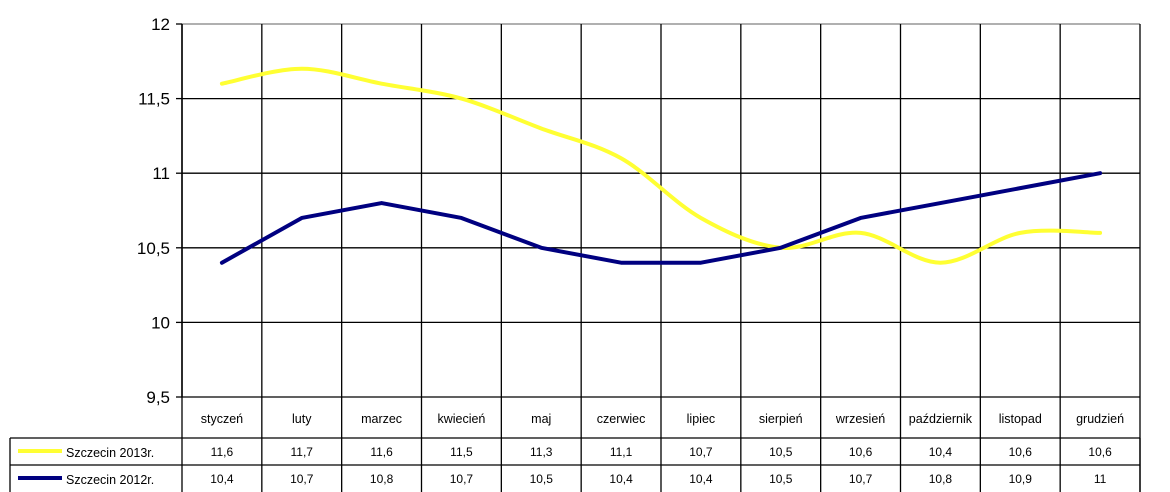  I want to click on data-table-cell: 11,3, so click(541, 452).